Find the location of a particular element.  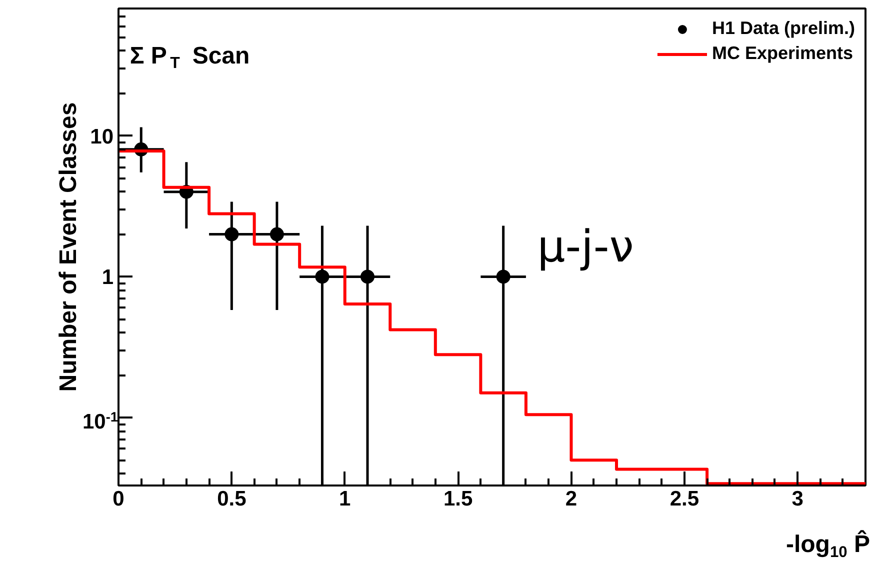

legend-label: H1 Data (prelim.) is located at coordinates (783, 28).